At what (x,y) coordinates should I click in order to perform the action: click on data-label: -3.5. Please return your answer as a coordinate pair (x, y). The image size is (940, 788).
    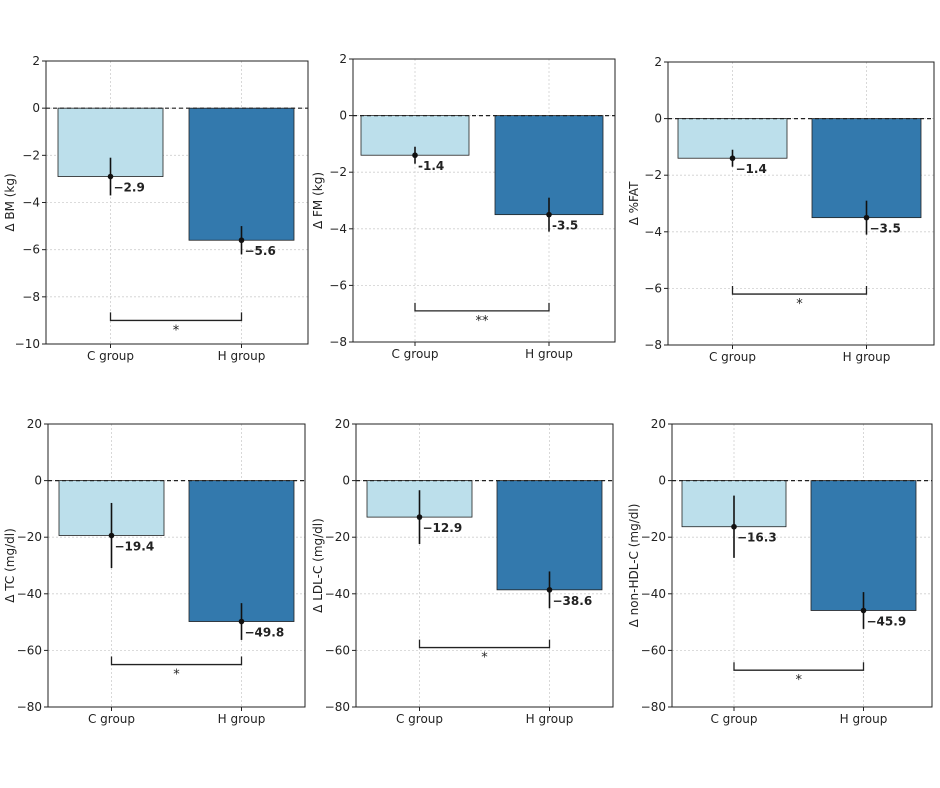
    Looking at the image, I should click on (565, 226).